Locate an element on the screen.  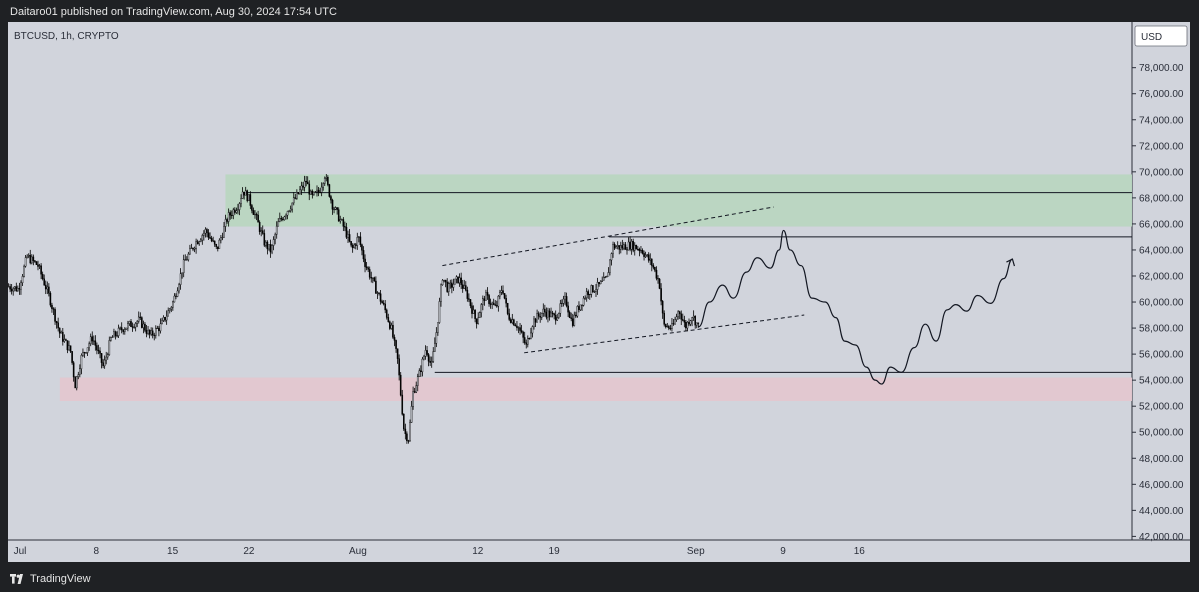
currency-box is located at coordinates (1161, 36).